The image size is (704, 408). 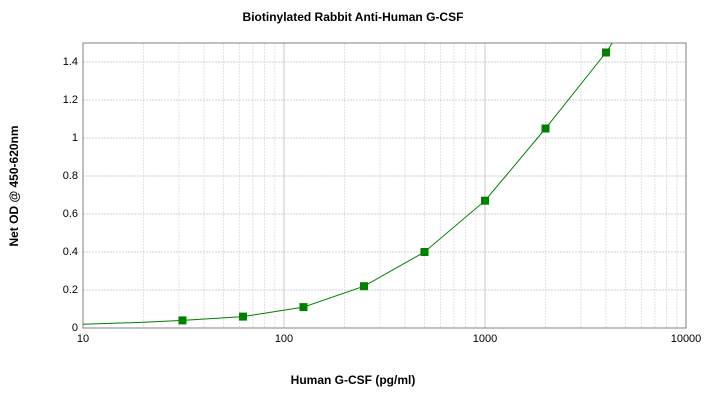 I want to click on y-tick-label: 1, so click(x=75, y=138).